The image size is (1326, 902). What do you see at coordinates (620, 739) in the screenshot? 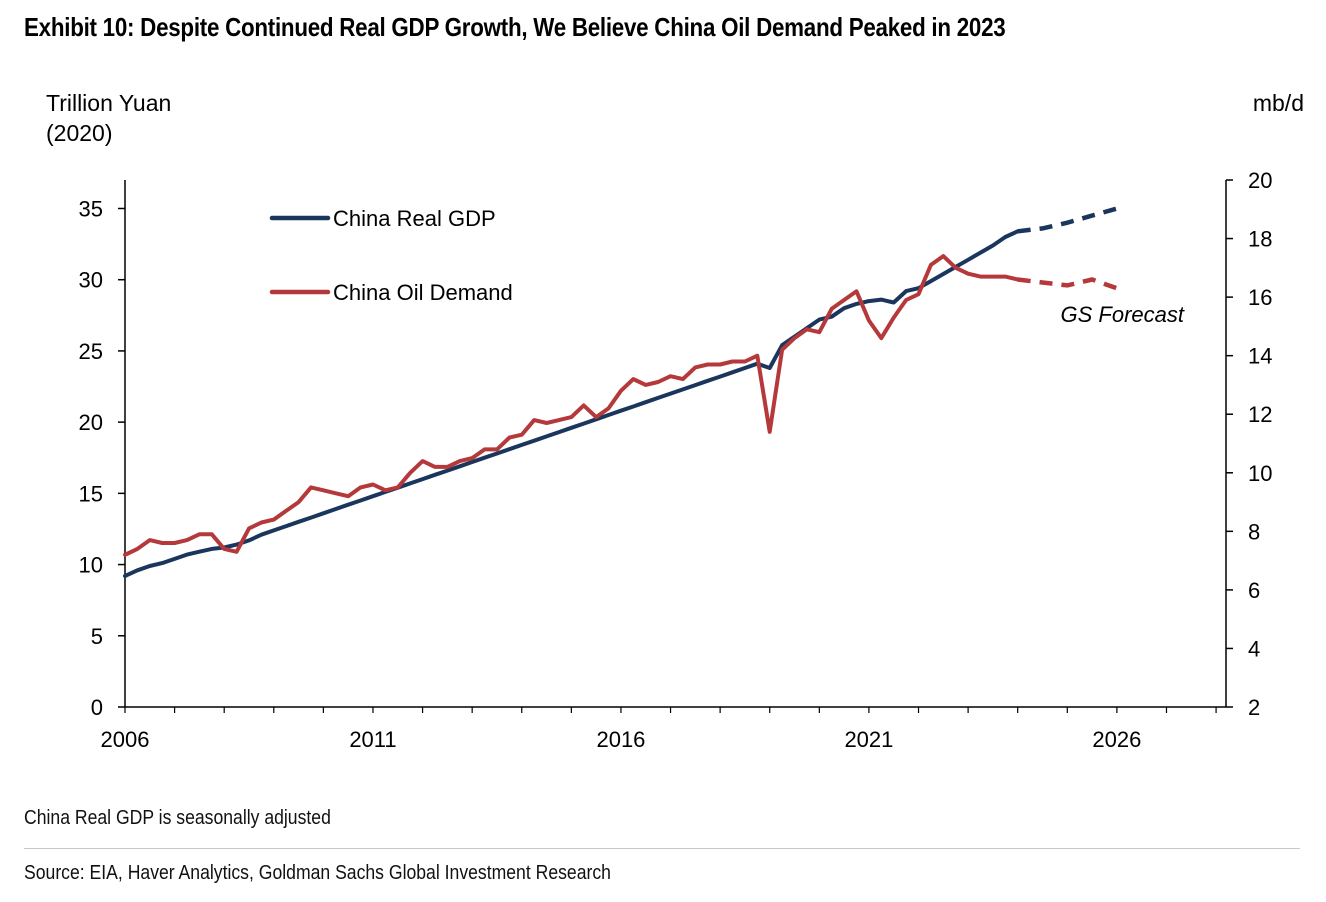
I see `x-axis-tick-label: 2016` at bounding box center [620, 739].